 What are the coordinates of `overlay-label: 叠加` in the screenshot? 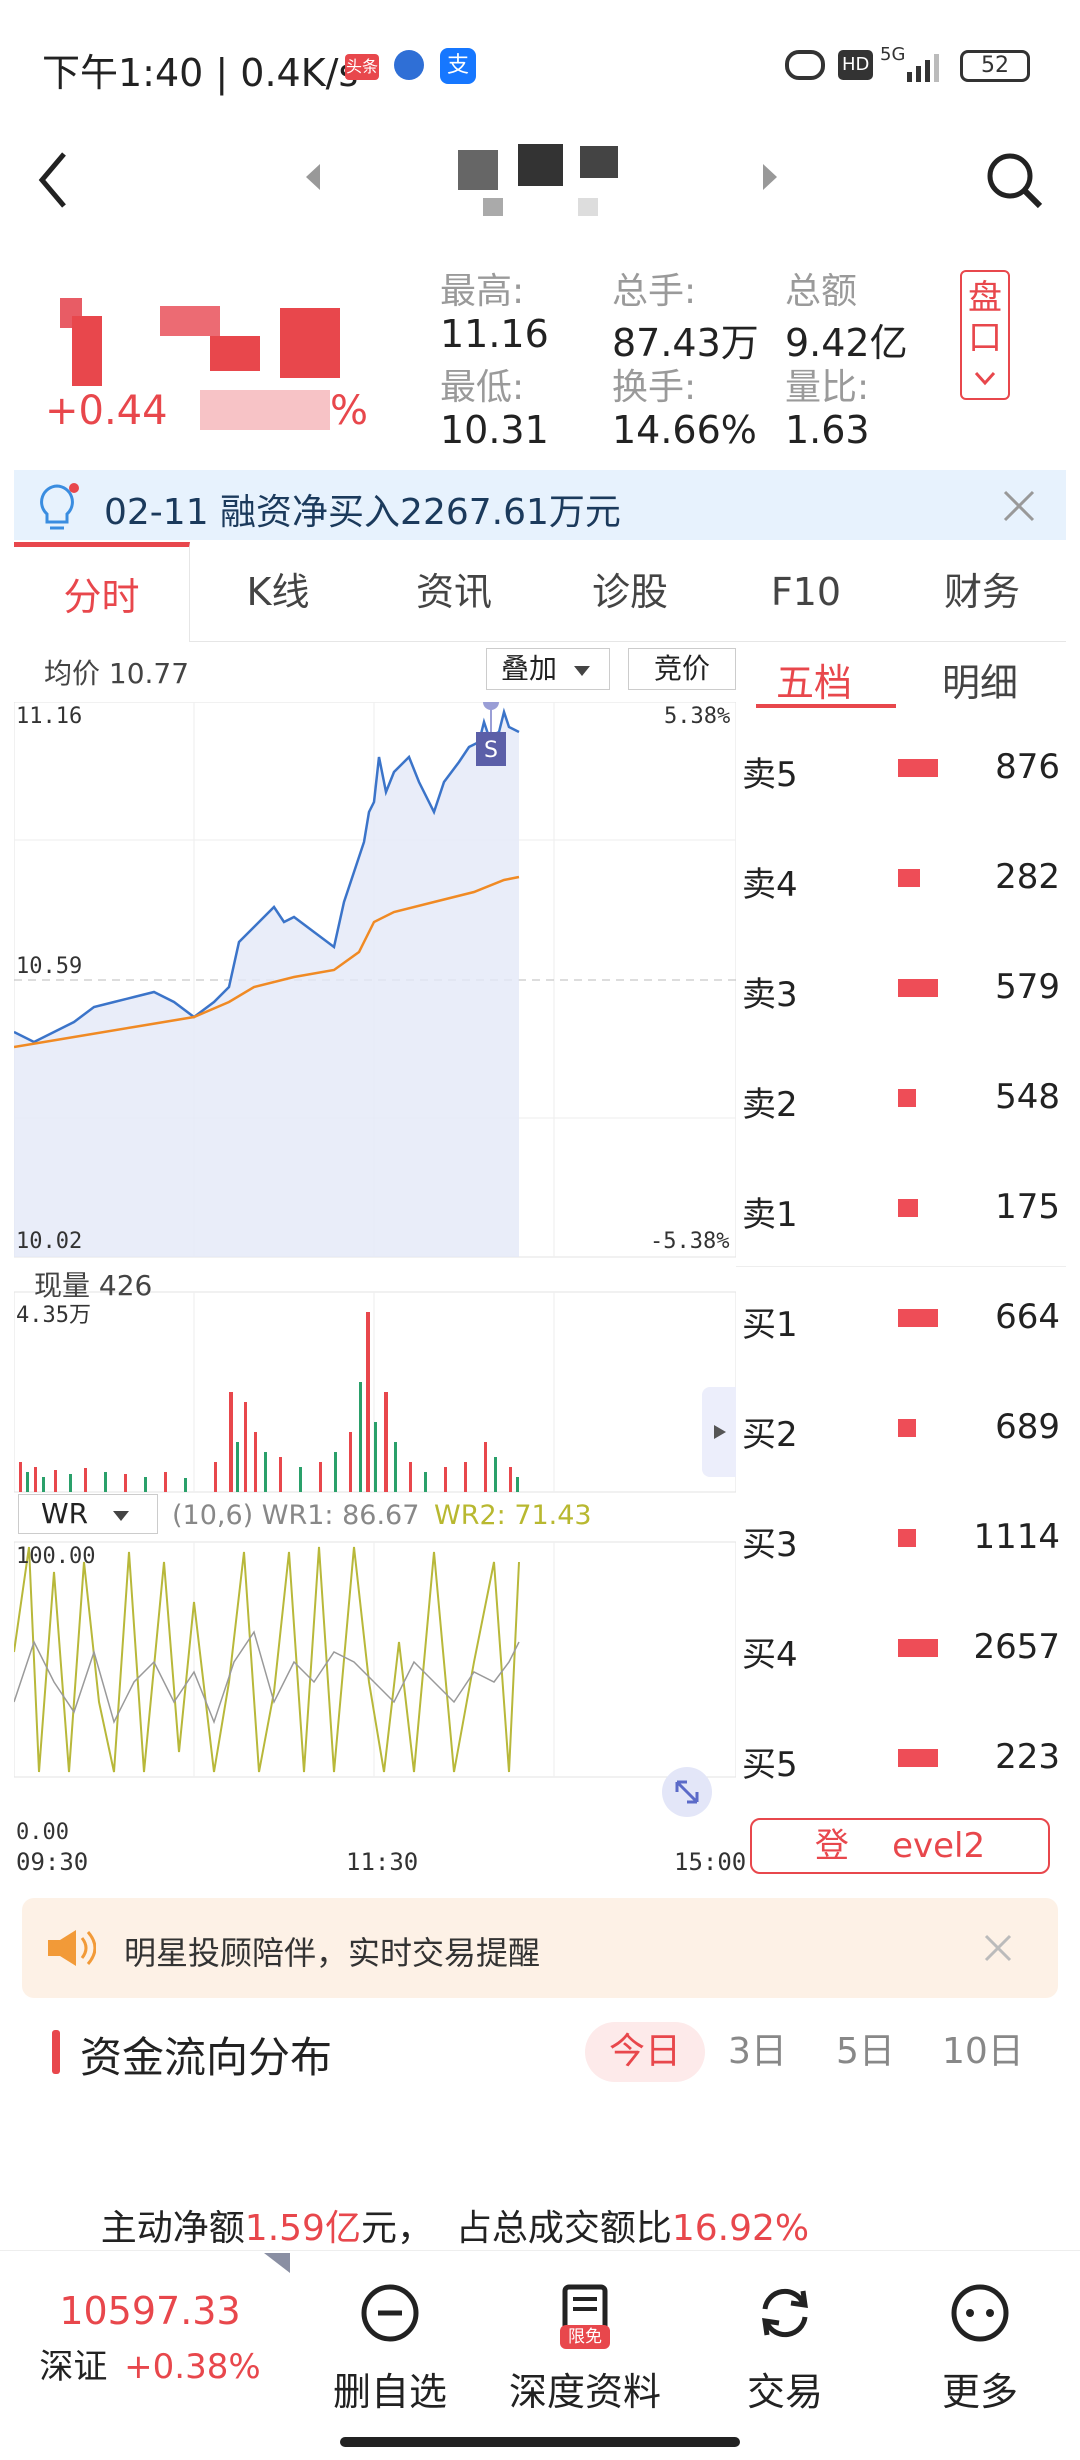 It's located at (529, 668).